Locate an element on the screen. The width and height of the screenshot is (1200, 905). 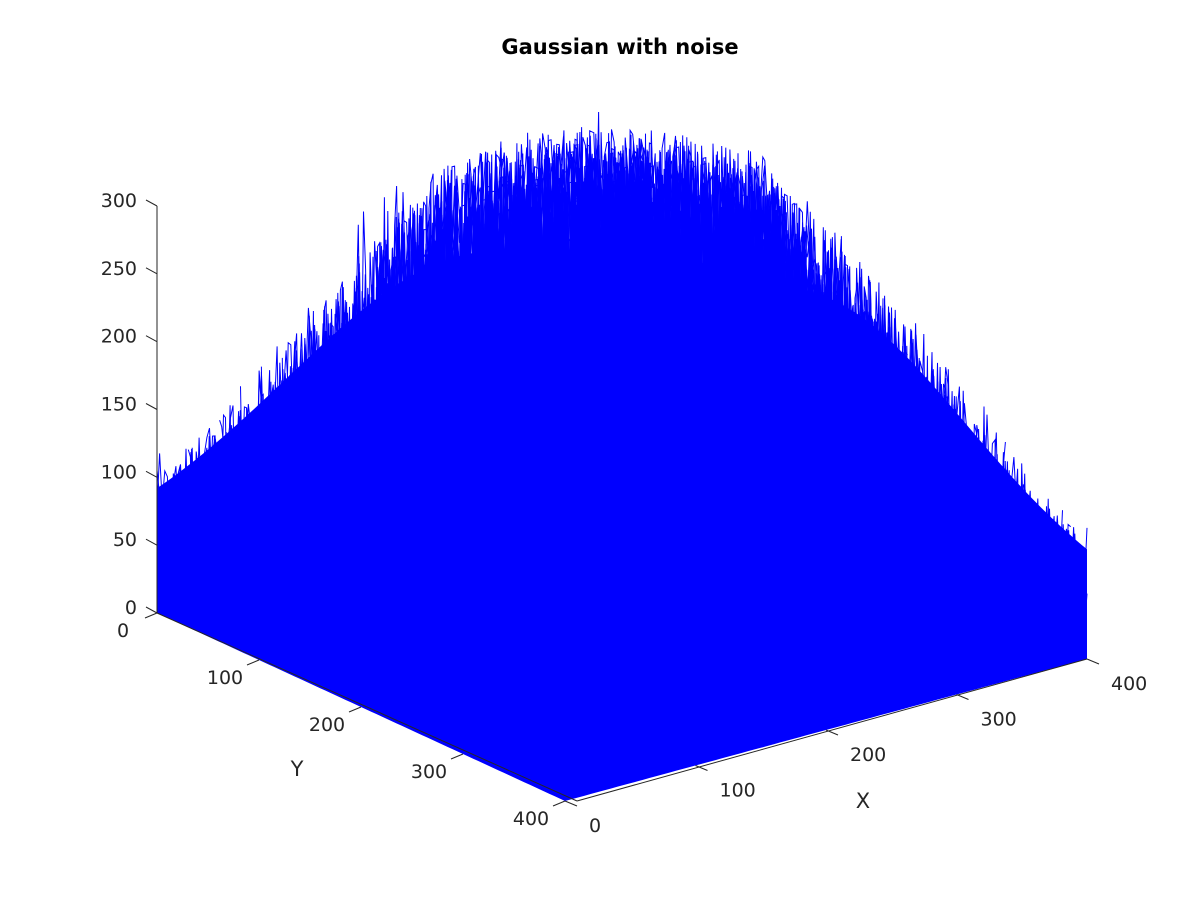
x-tick-label: 300 is located at coordinates (999, 720).